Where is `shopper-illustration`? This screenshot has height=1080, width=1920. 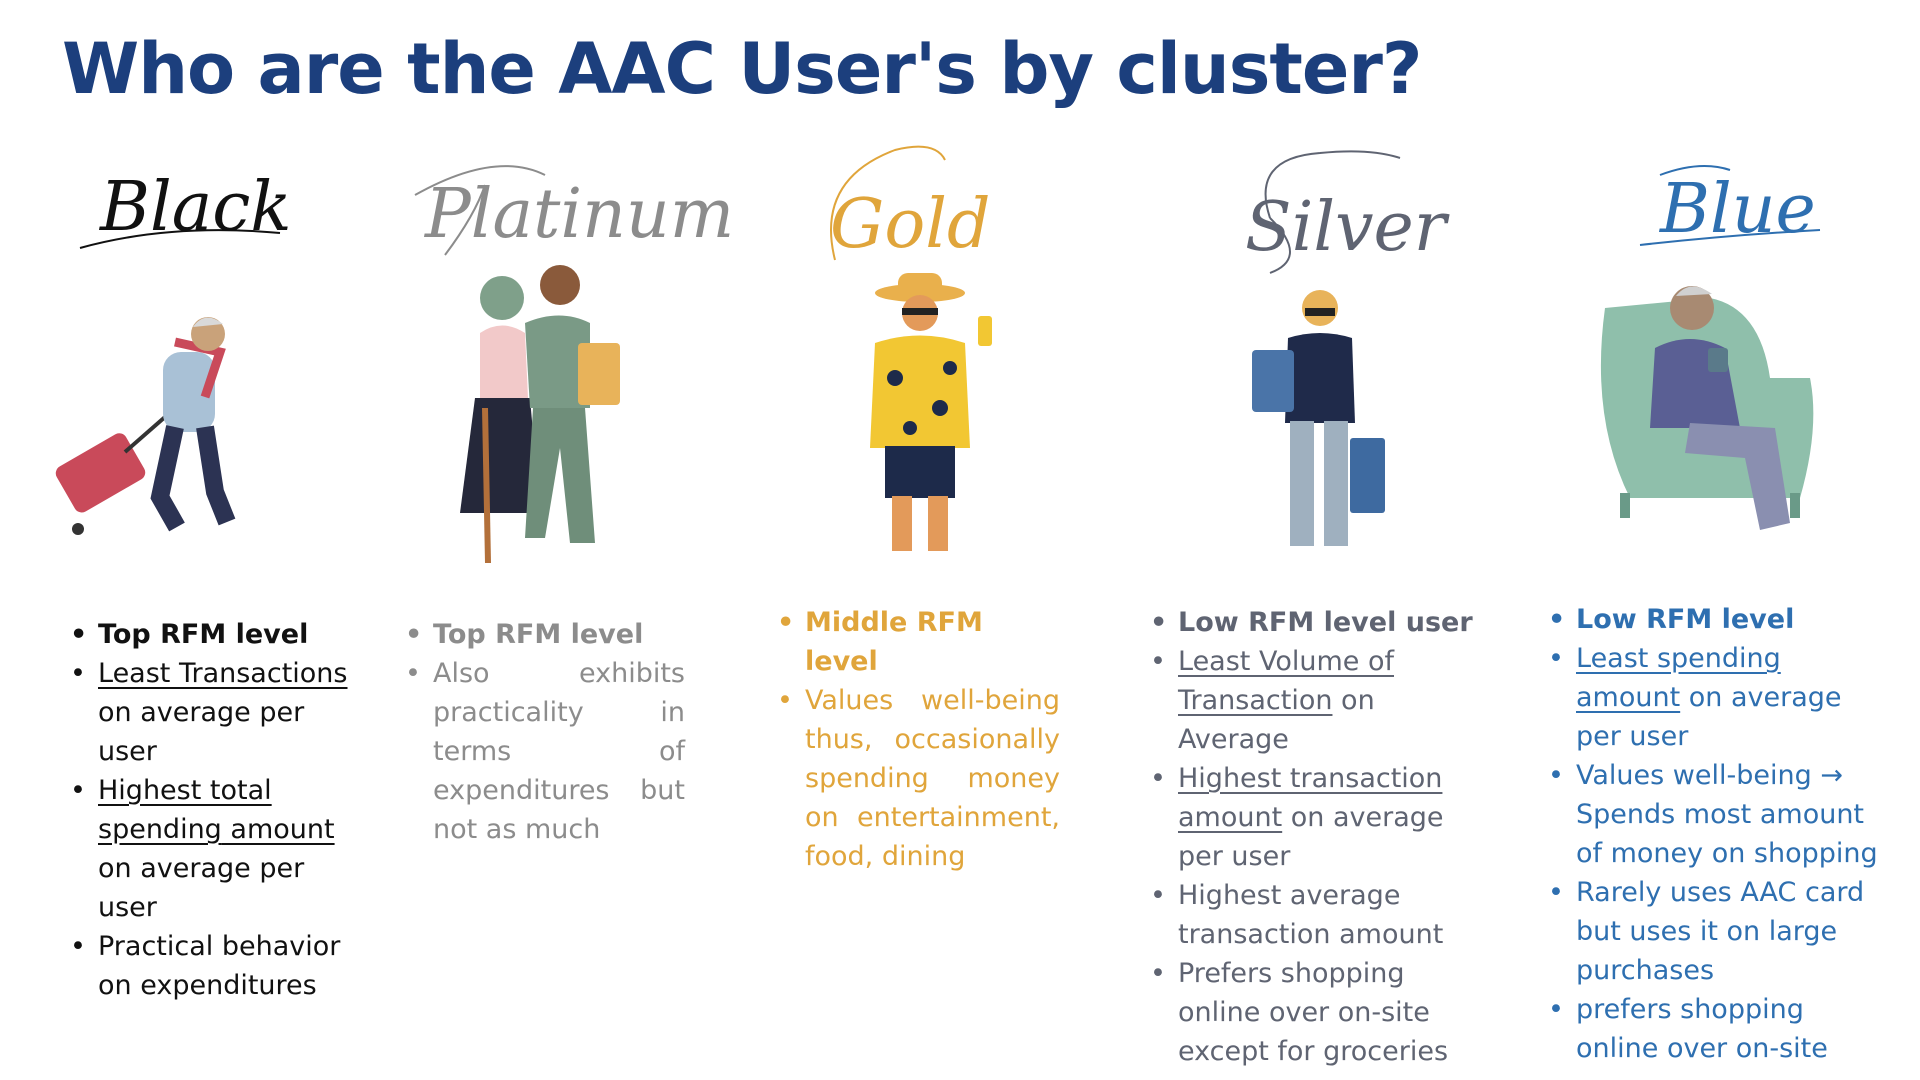
shopper-illustration is located at coordinates (1318, 418).